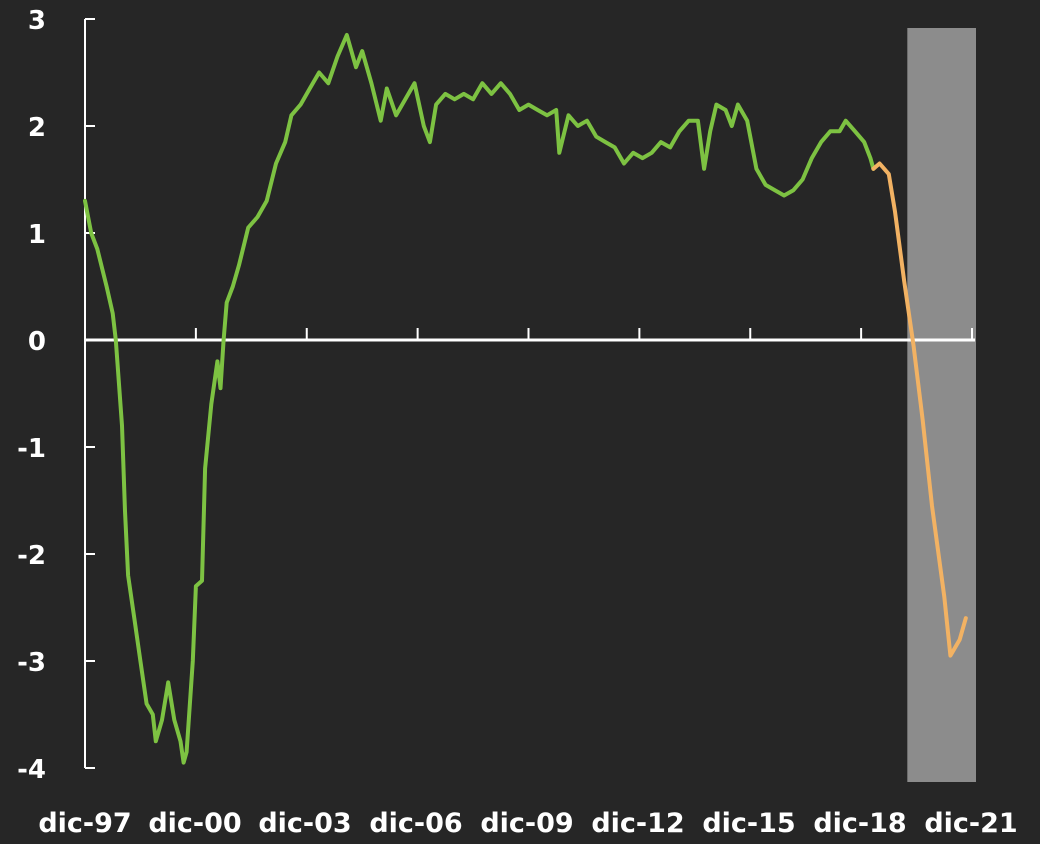 Image resolution: width=1040 pixels, height=844 pixels. What do you see at coordinates (415, 823) in the screenshot?
I see `x-tick-label: dic-06` at bounding box center [415, 823].